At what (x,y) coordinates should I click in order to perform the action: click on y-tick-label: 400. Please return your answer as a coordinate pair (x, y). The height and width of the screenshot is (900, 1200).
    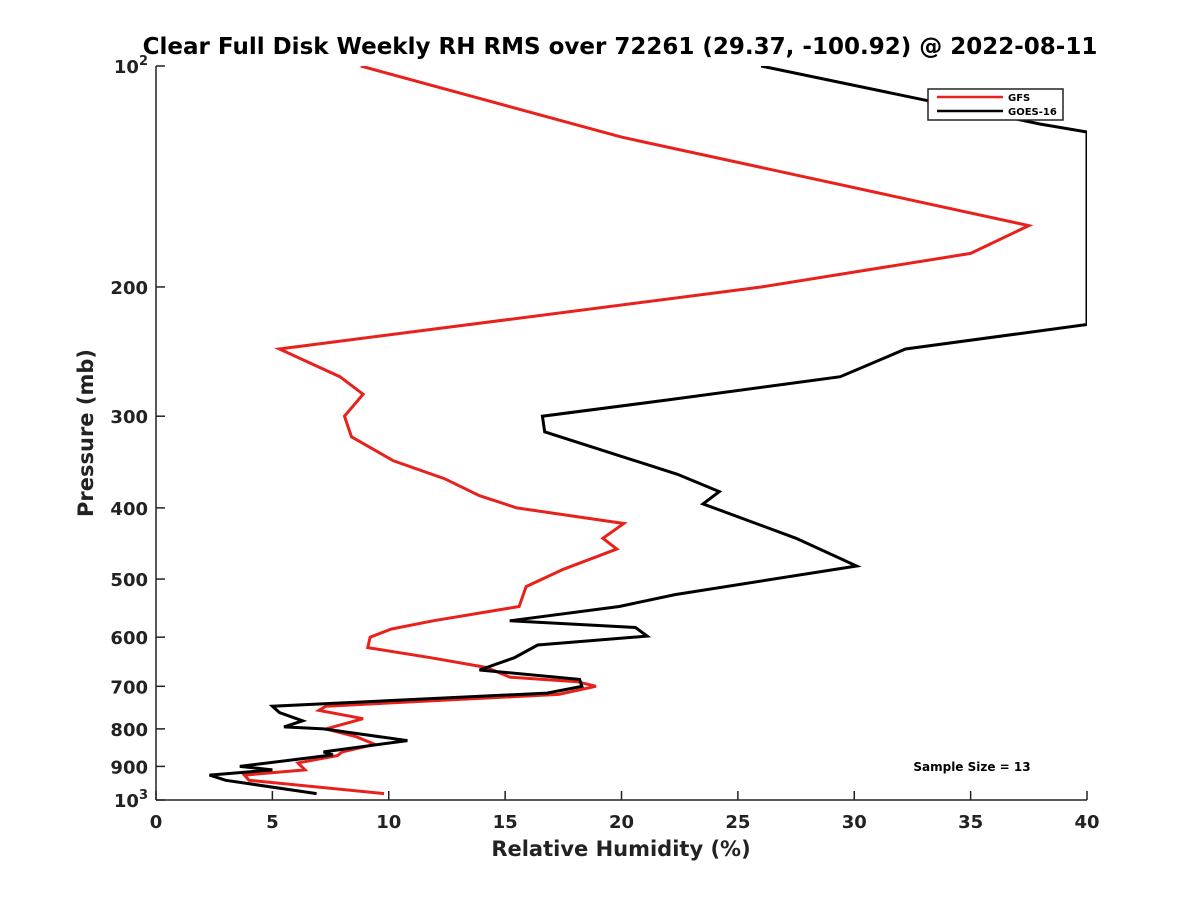
    Looking at the image, I should click on (129, 509).